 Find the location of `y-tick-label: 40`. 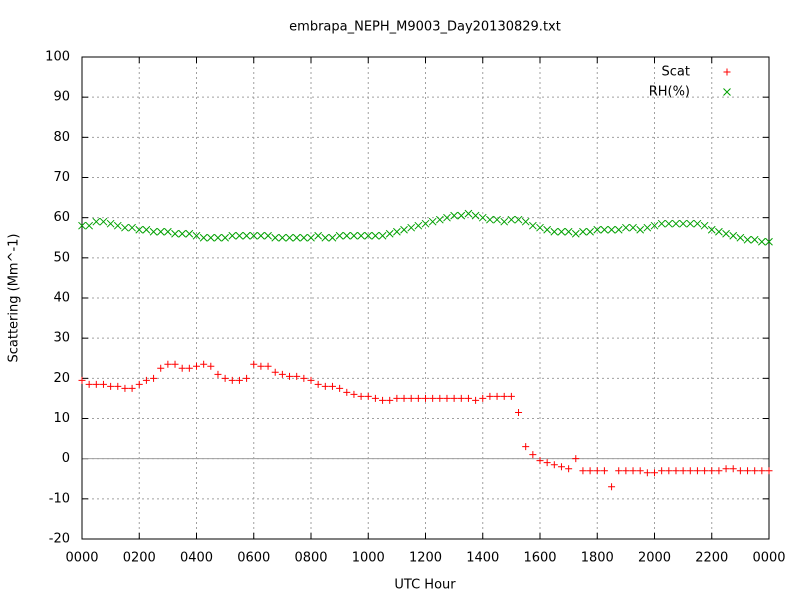

y-tick-label: 40 is located at coordinates (61, 298).